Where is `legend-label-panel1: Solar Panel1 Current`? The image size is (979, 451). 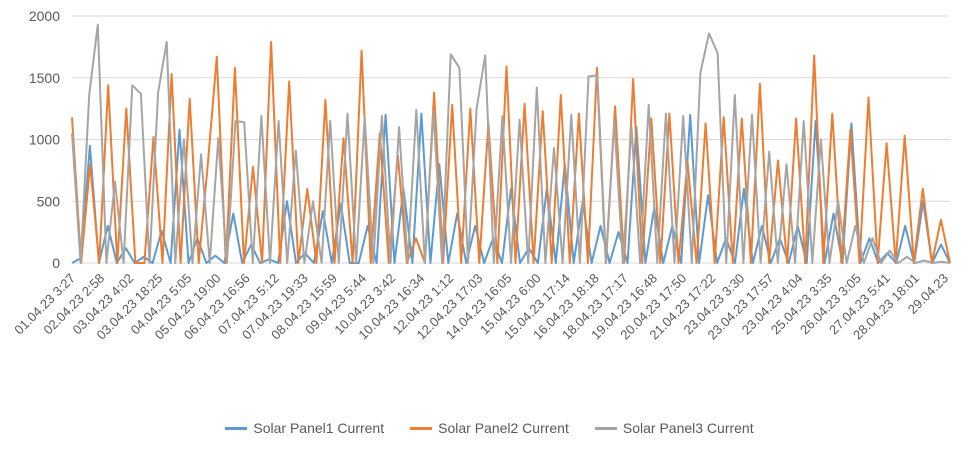
legend-label-panel1: Solar Panel1 Current is located at coordinates (319, 428).